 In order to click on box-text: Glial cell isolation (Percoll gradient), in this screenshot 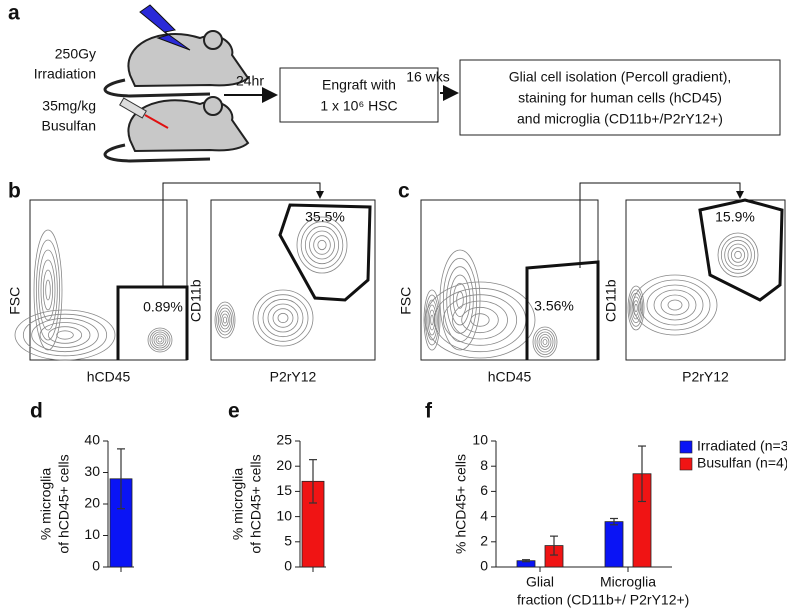, I will do `click(620, 77)`.